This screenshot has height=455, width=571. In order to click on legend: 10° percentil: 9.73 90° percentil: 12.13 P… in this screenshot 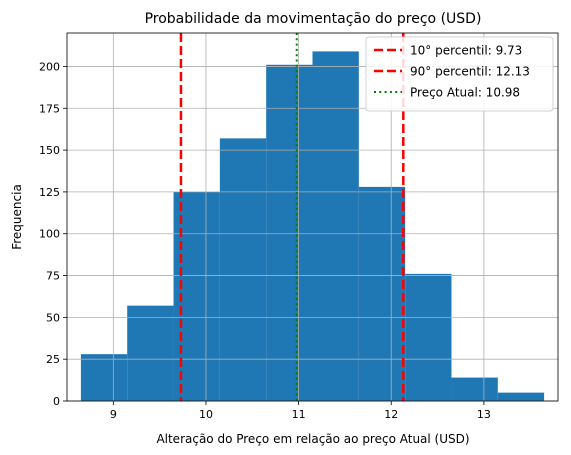, I will do `click(459, 74)`.